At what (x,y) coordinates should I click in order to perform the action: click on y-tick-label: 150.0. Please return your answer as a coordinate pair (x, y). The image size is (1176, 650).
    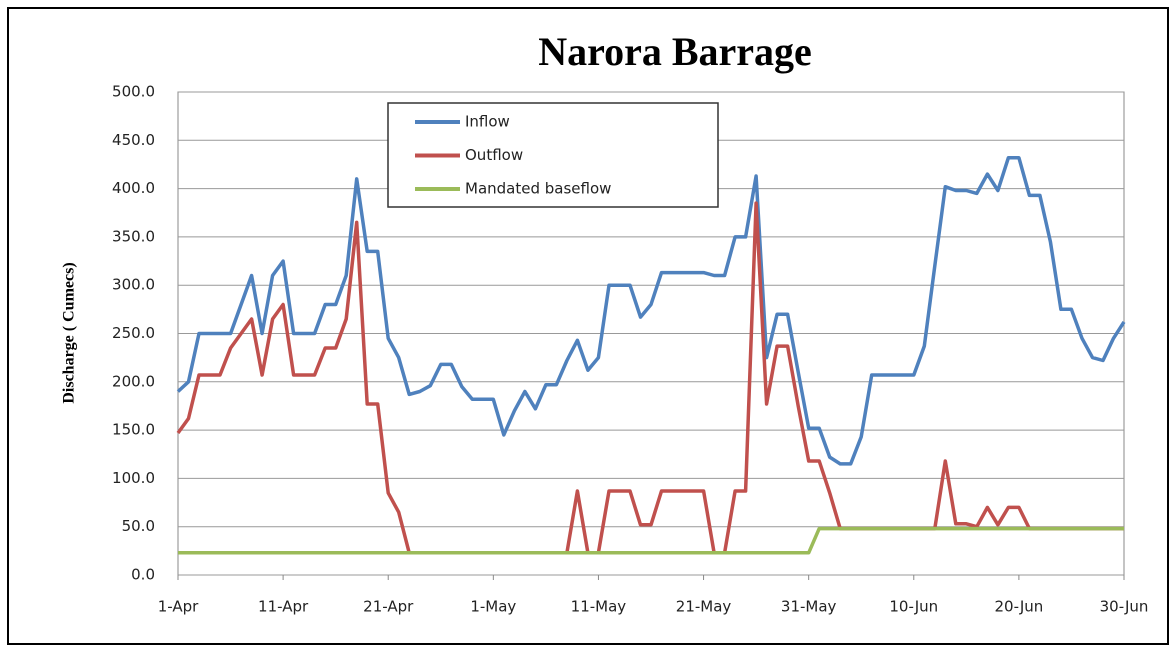
    Looking at the image, I should click on (133, 430).